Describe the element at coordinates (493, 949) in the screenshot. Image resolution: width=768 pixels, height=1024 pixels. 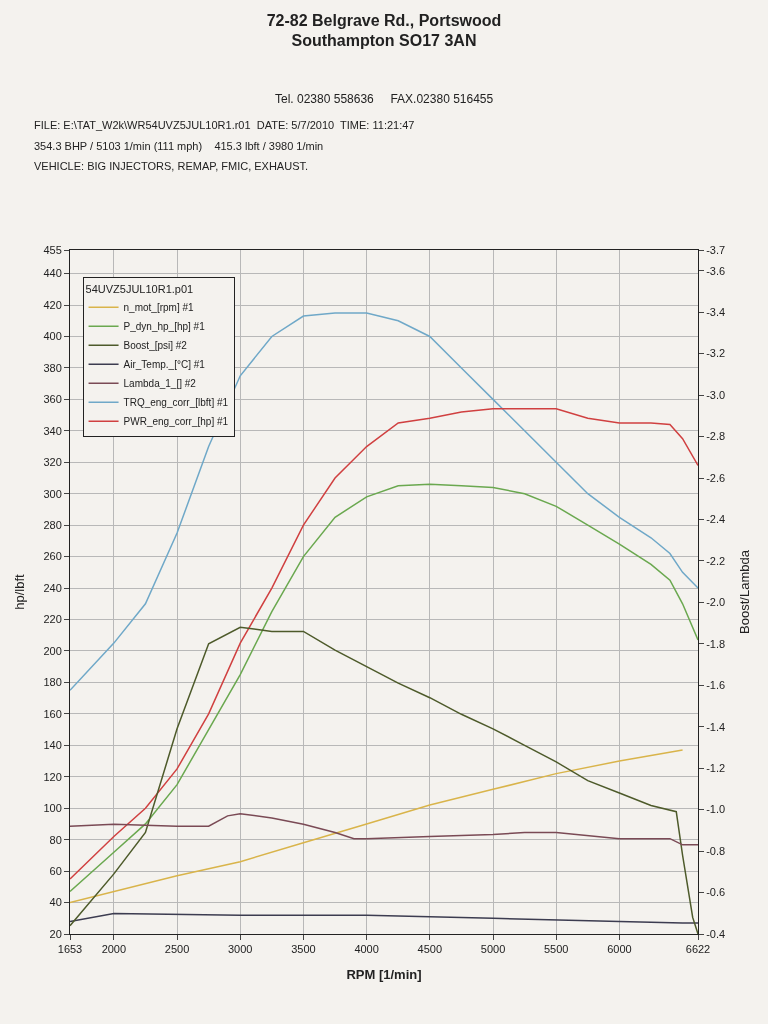
I see `x-tick-label: 5000` at that location.